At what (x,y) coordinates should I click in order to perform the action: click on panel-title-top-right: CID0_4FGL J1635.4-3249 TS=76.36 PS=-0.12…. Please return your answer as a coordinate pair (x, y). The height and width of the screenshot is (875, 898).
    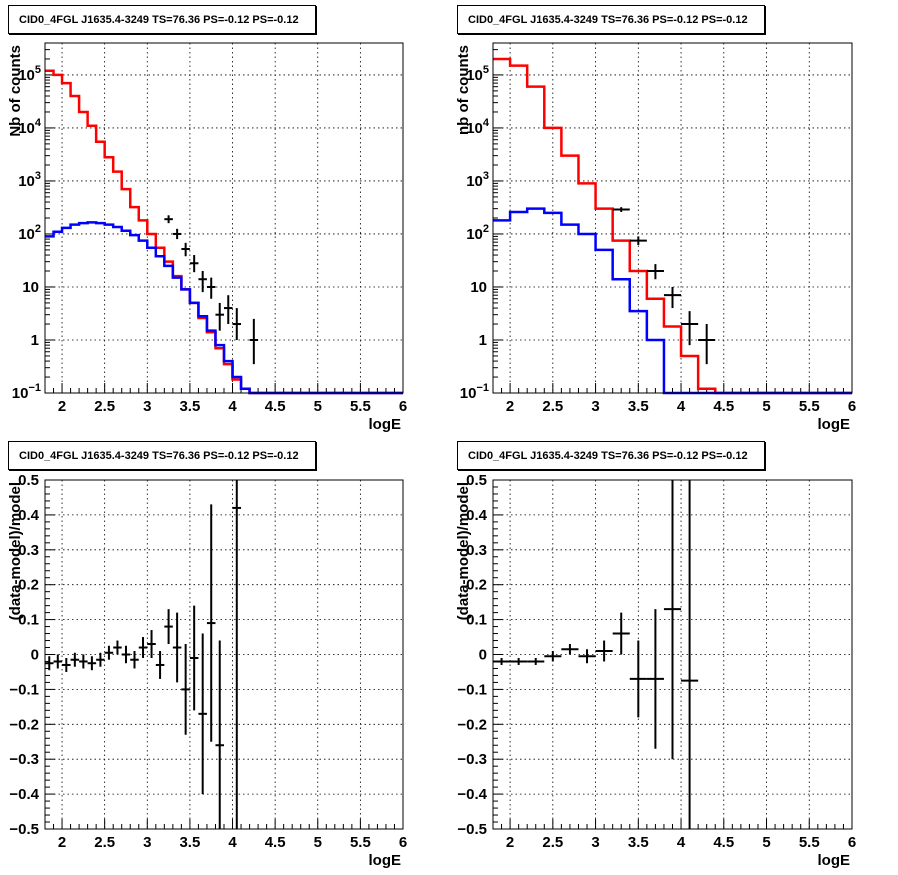
    Looking at the image, I should click on (611, 19).